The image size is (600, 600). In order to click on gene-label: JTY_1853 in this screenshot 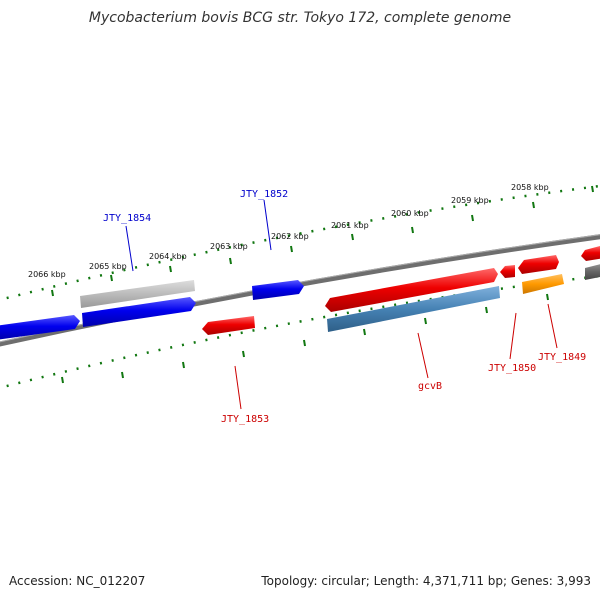, I will do `click(245, 419)`.